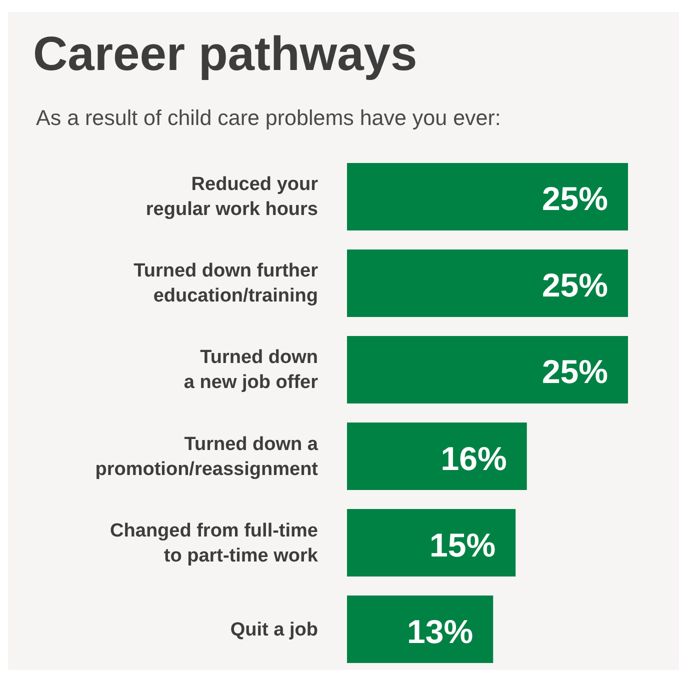 The width and height of the screenshot is (679, 678). What do you see at coordinates (226, 283) in the screenshot?
I see `y-tick-label: Turned down further education/training` at bounding box center [226, 283].